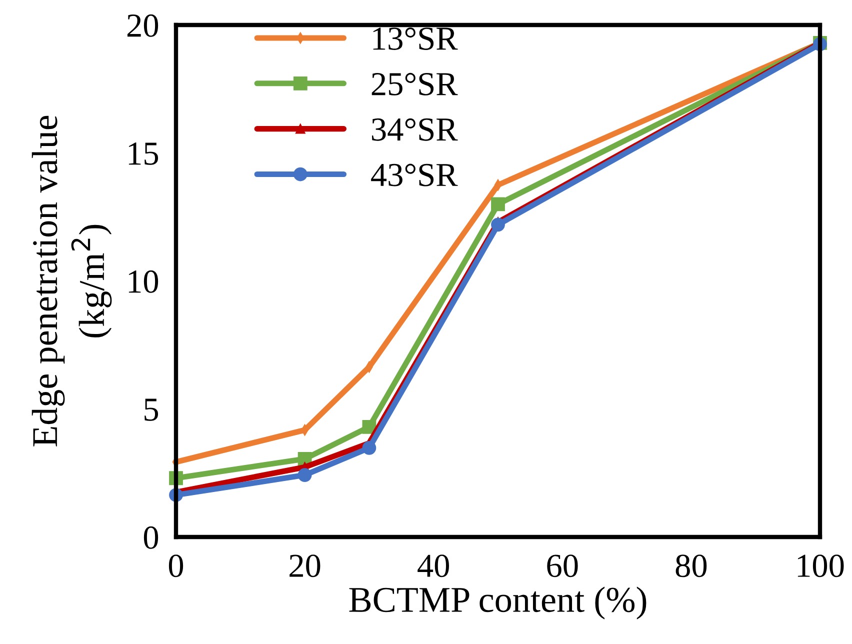  What do you see at coordinates (691, 566) in the screenshot?
I see `x-tick-label: 80` at bounding box center [691, 566].